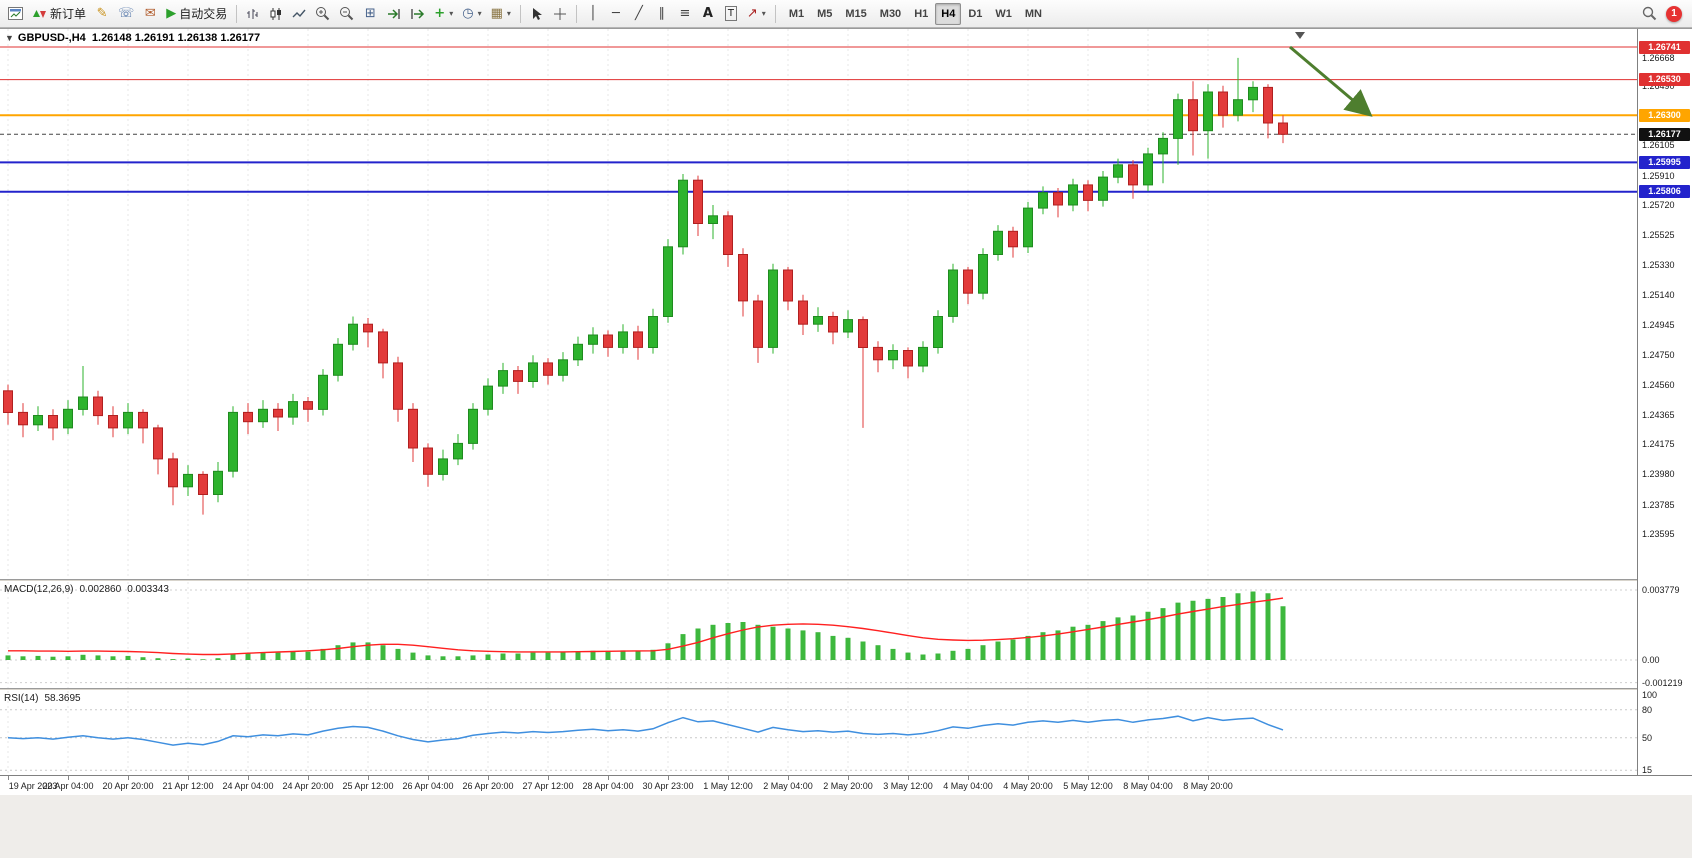  Describe the element at coordinates (948, 13) in the screenshot. I see `timeframe-button-h4: H4` at that location.